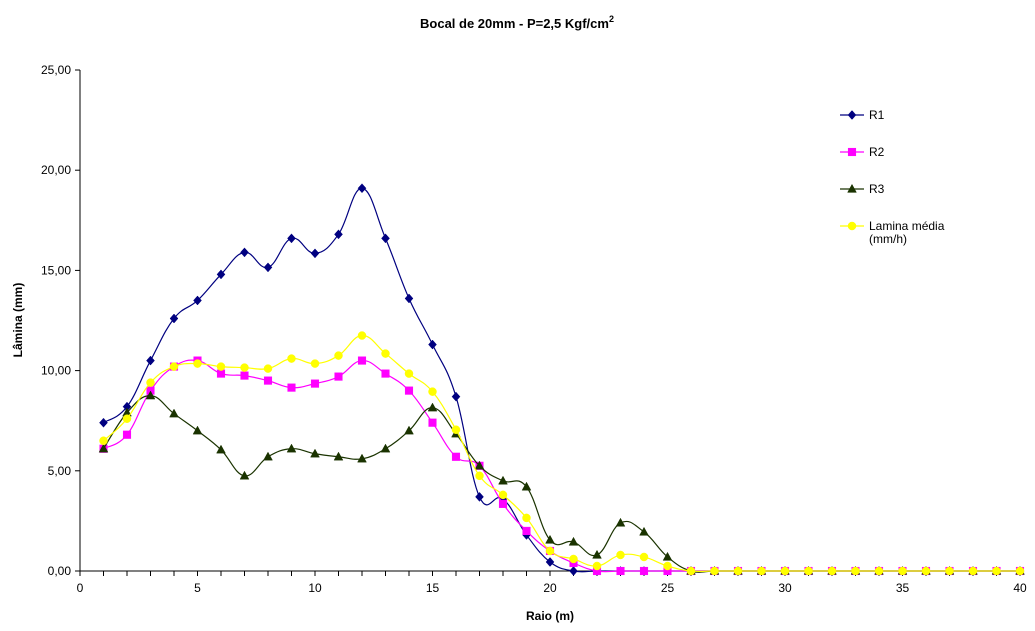 This screenshot has width=1035, height=631. What do you see at coordinates (862, 115) in the screenshot?
I see `legend-entry: R1` at bounding box center [862, 115].